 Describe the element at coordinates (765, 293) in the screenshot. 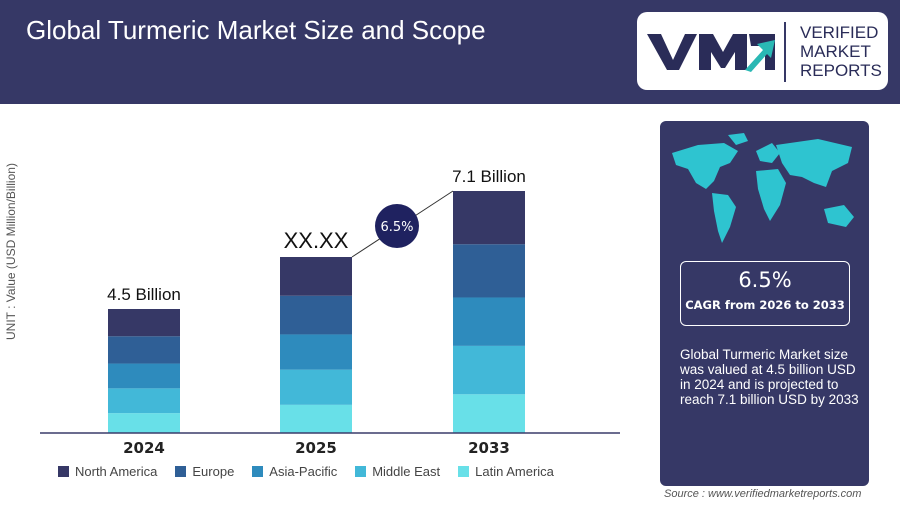

I see `cagr-box: 6.5% CAGR from 2026 to 2033` at that location.